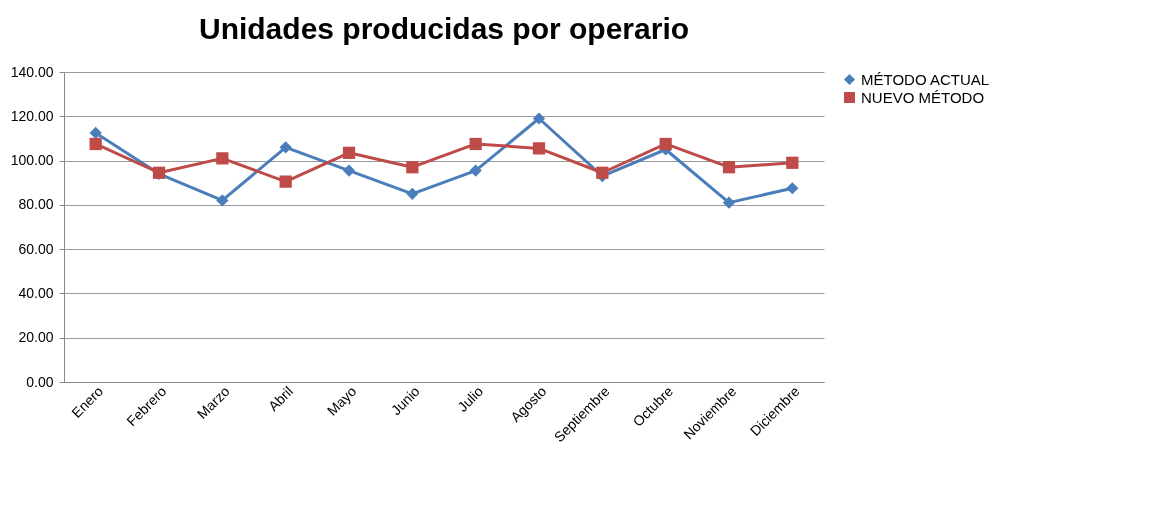 The image size is (1165, 521). Describe the element at coordinates (36, 248) in the screenshot. I see `y-tick-label: 60.00` at that location.